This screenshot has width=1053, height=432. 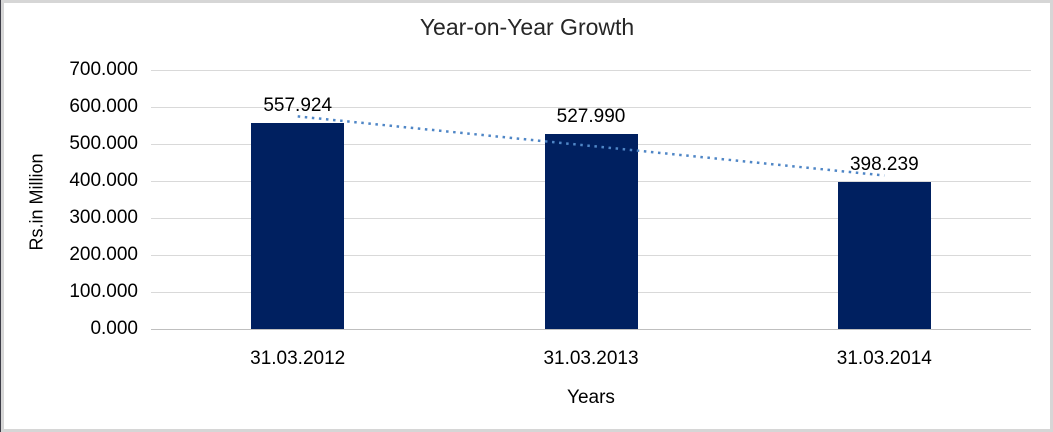 What do you see at coordinates (527, 27) in the screenshot?
I see `chart-title: Year-on-Year Growth` at bounding box center [527, 27].